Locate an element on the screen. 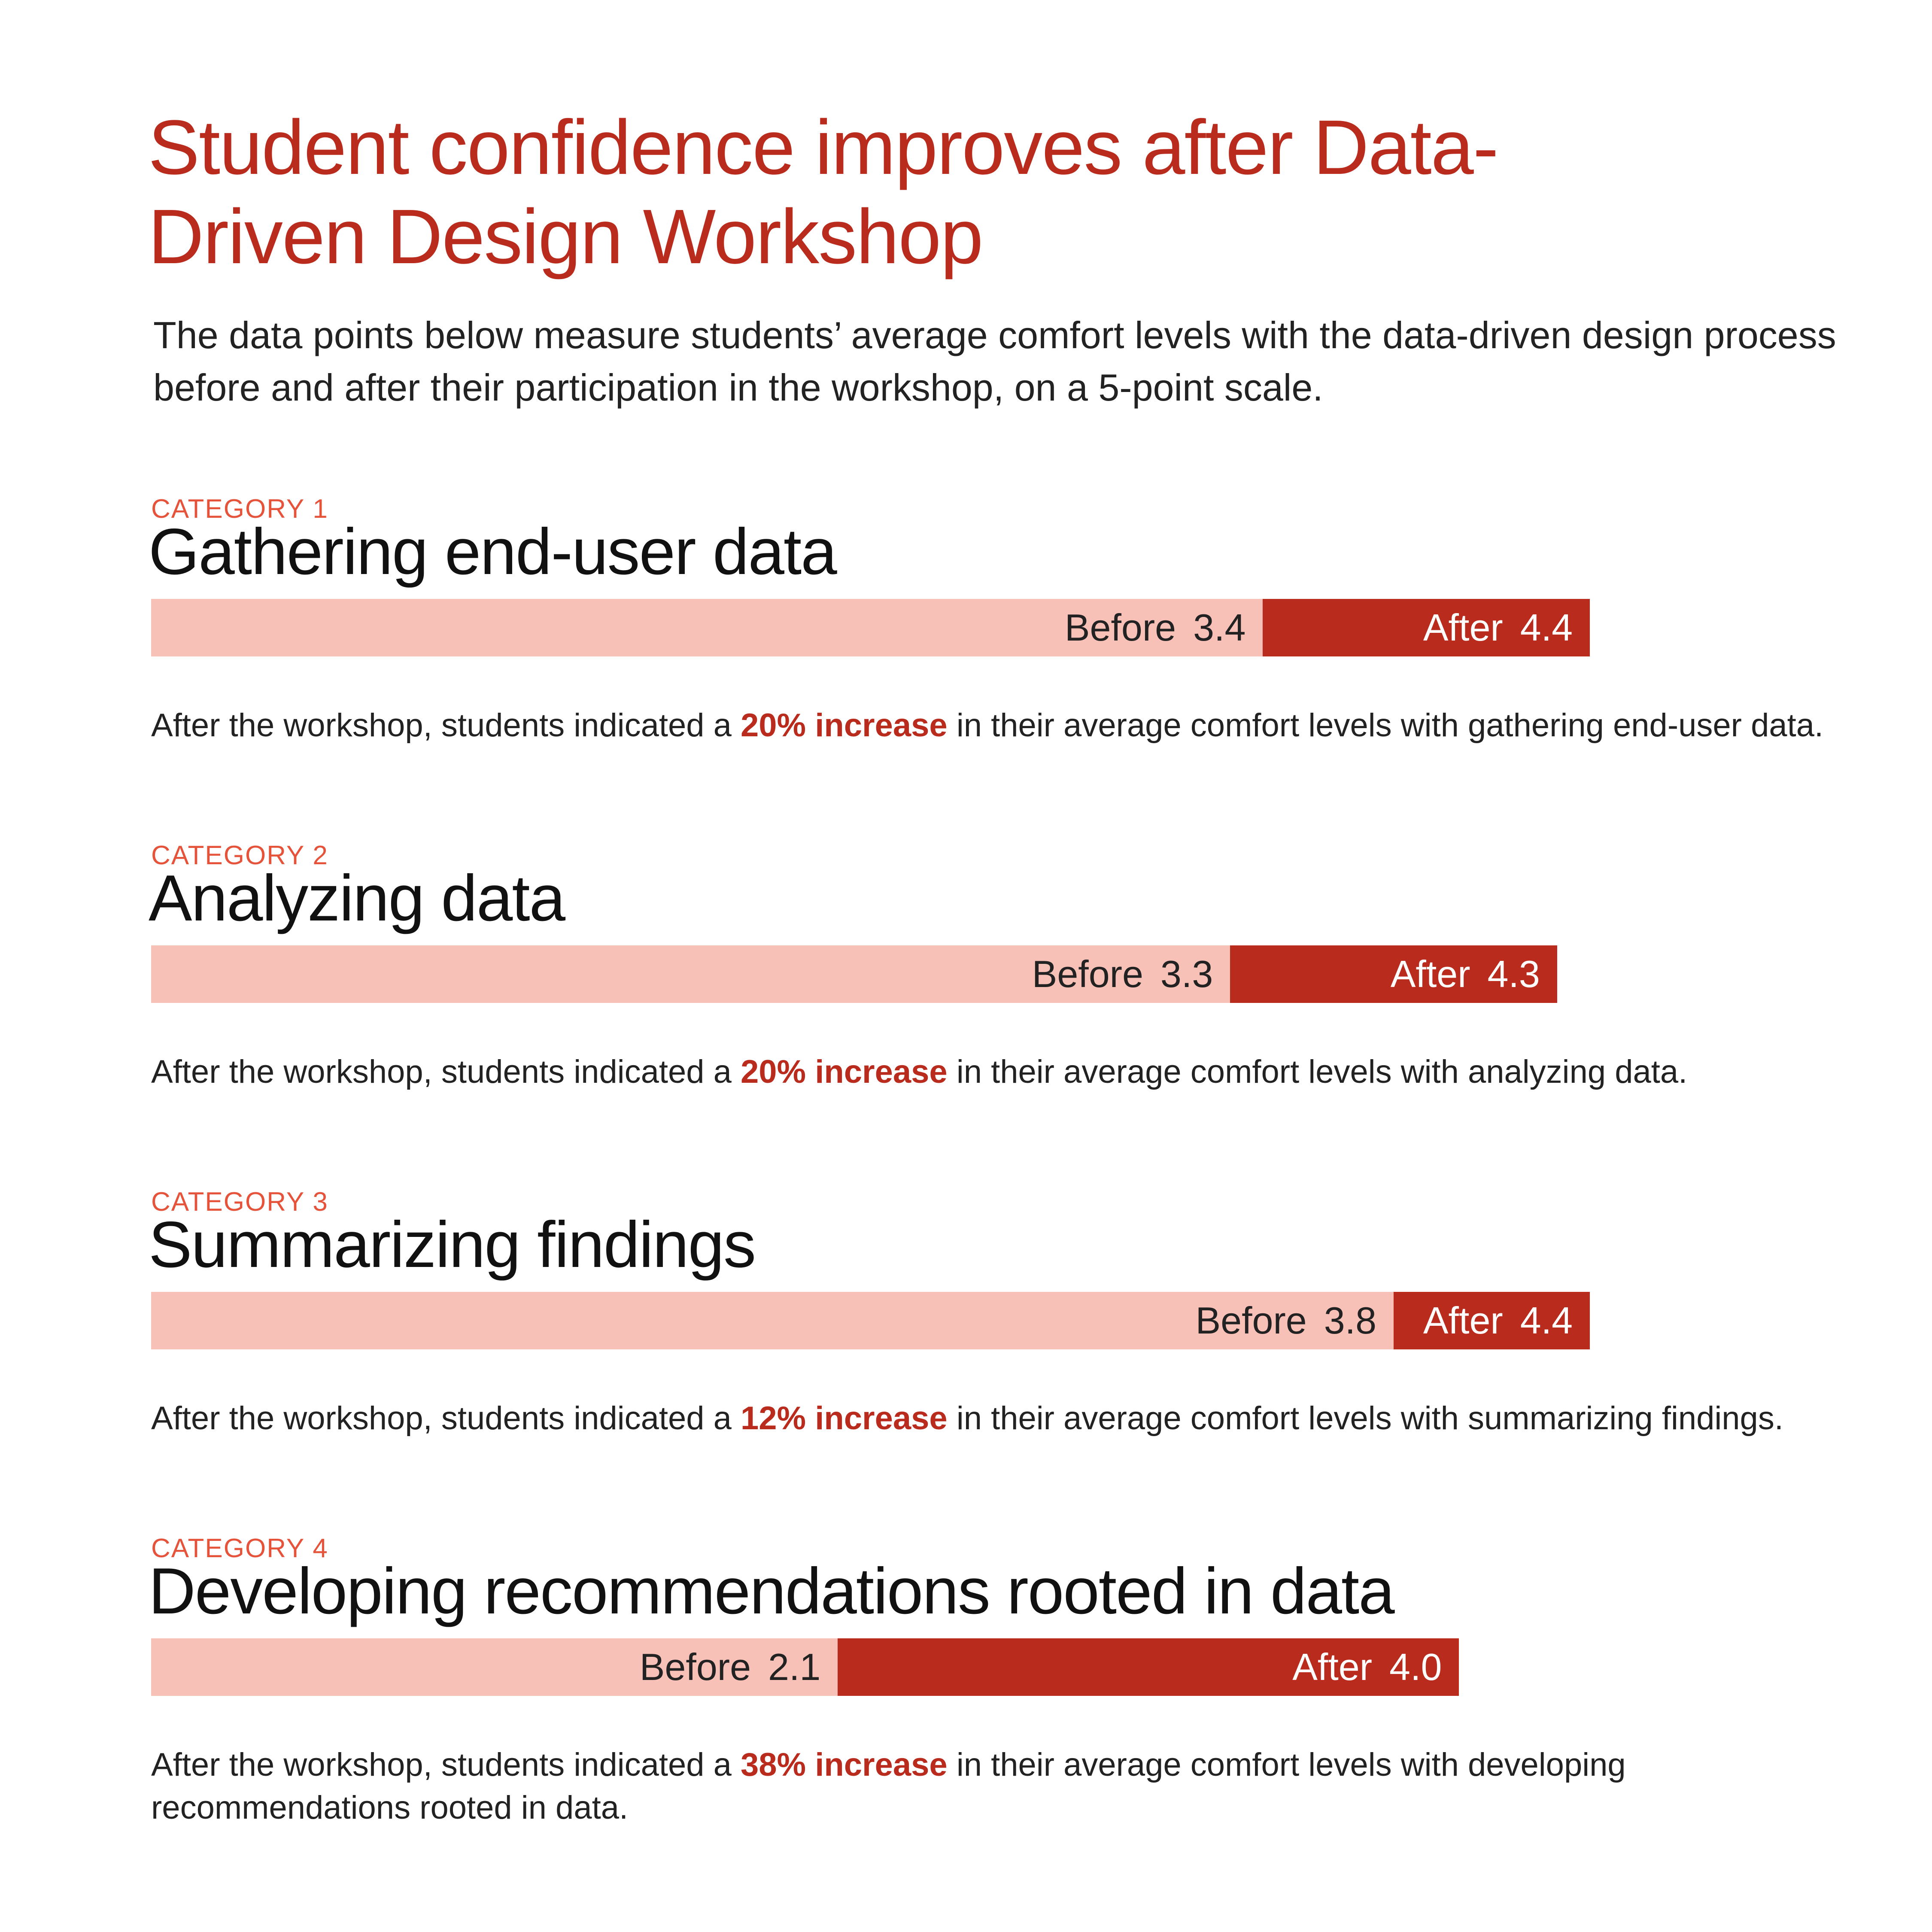  category-label: CATEGORY 1 is located at coordinates (240, 509).